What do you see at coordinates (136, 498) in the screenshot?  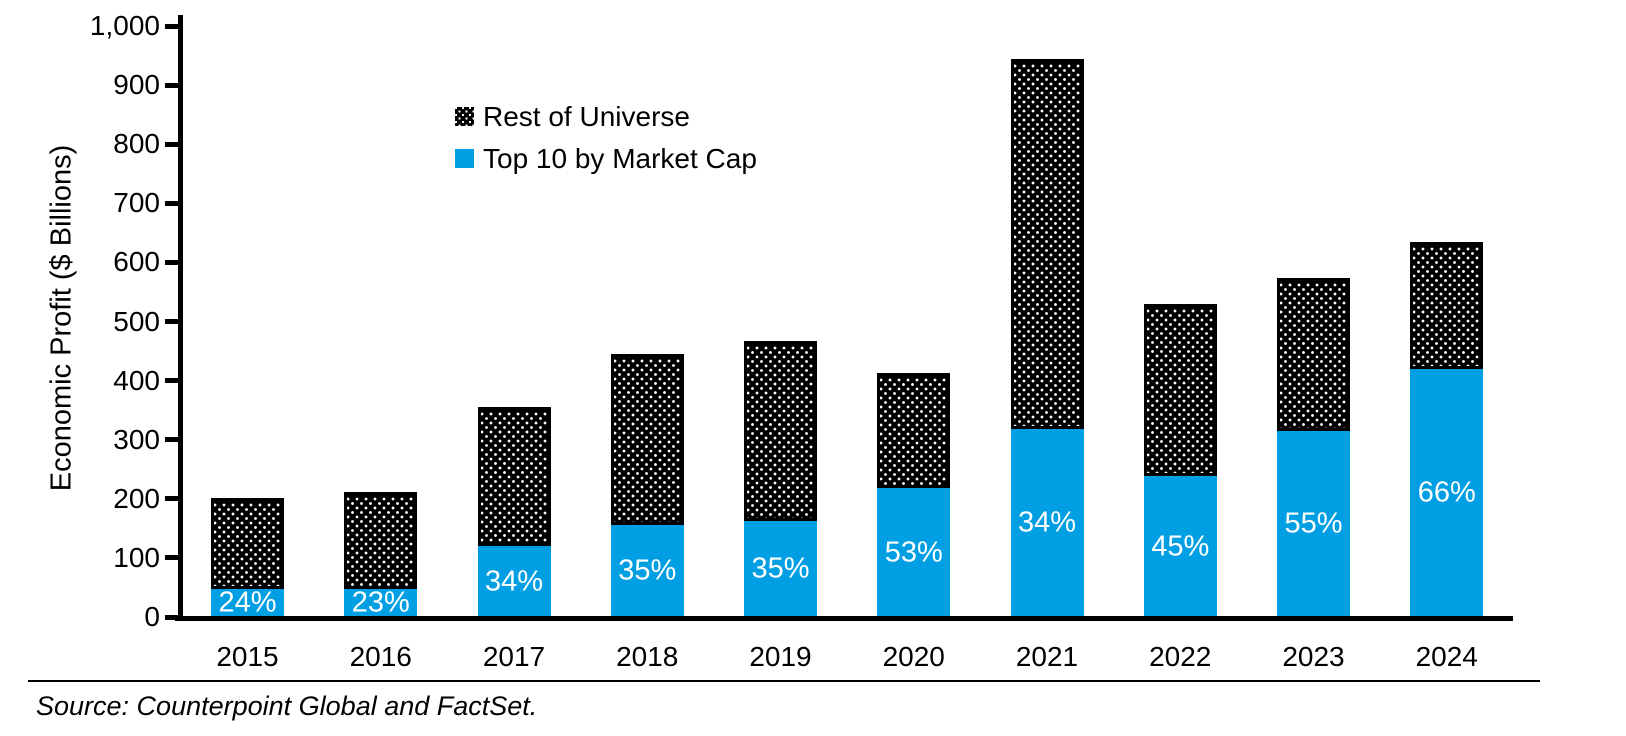 I see `y-tick-label: 200` at bounding box center [136, 498].